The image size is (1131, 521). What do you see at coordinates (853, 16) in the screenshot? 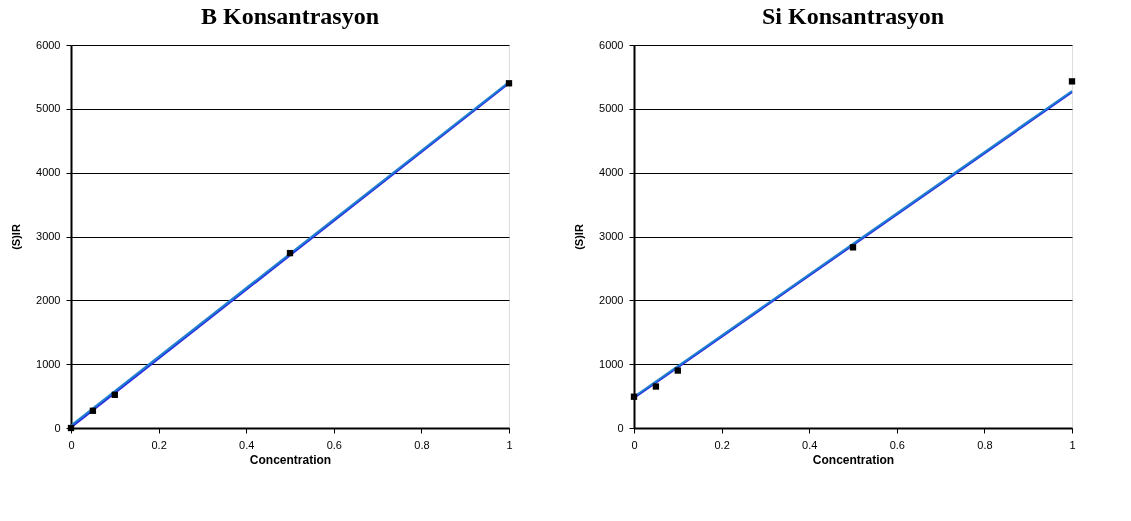
I see `chart-title: Si Konsantrasyon` at bounding box center [853, 16].